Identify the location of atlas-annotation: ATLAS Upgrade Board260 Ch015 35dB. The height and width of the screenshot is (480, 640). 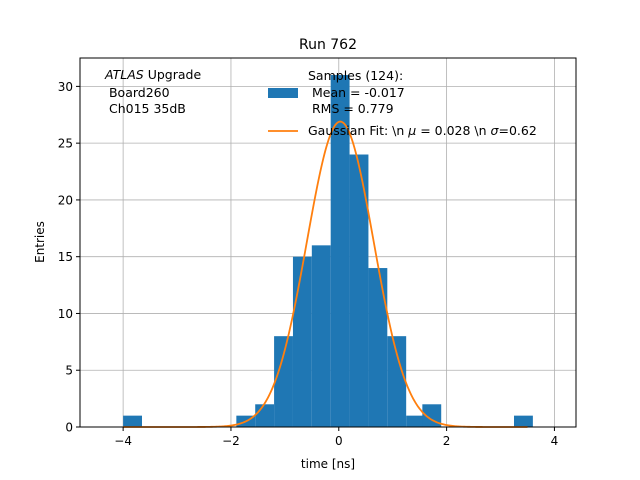
(152, 91).